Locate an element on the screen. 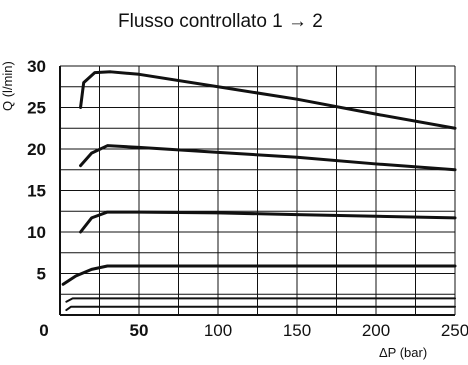 The height and width of the screenshot is (365, 468). x-tick-label: 150 is located at coordinates (297, 330).